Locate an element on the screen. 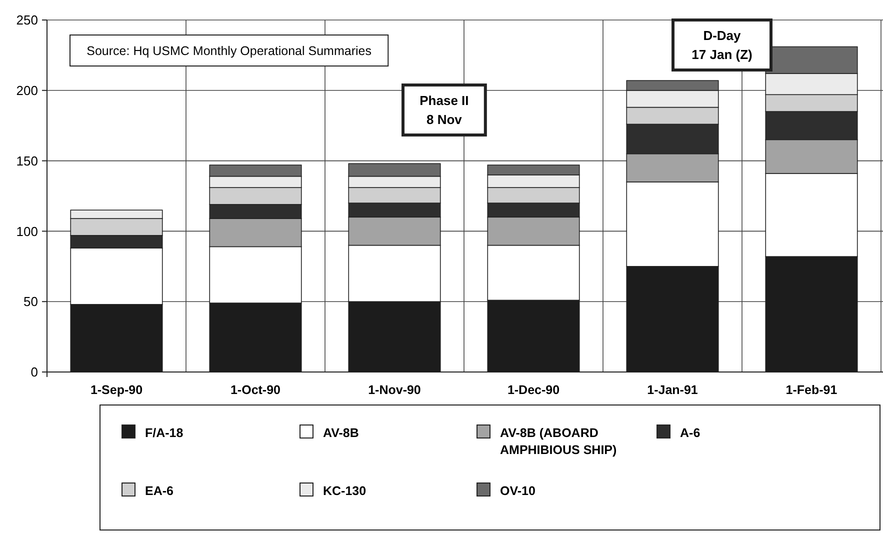  x-tick-label: 1-Sep-90 is located at coordinates (116, 390).